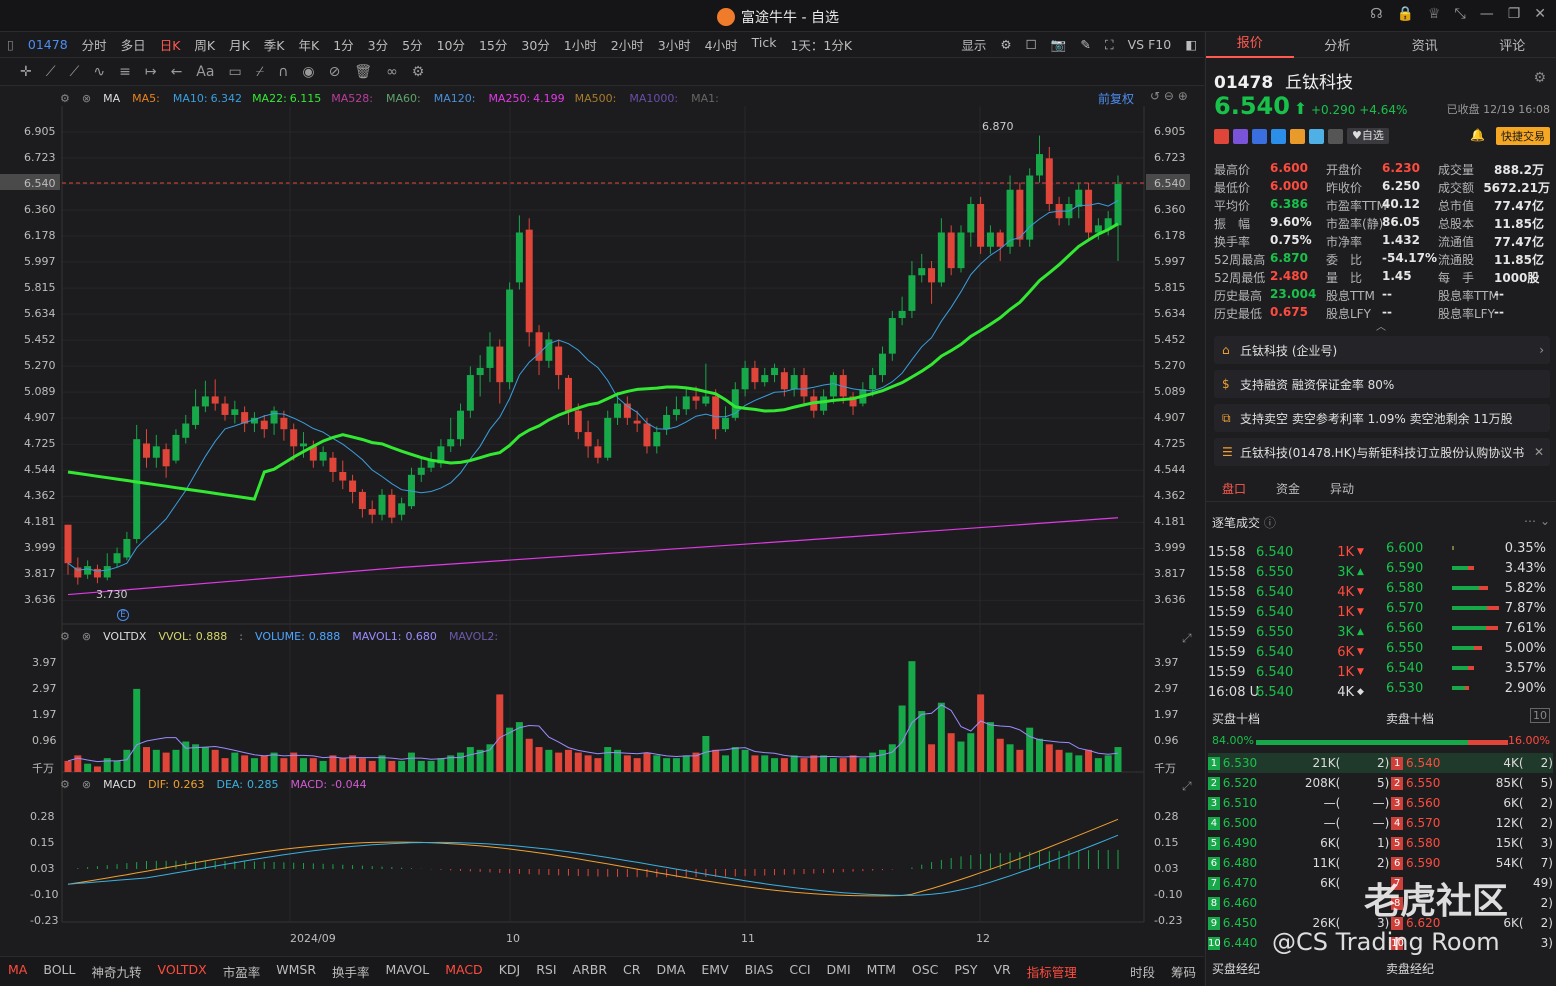 The image size is (1556, 986). I want to click on zoom-controls: ↺ ⊖ ⊕, so click(1169, 96).